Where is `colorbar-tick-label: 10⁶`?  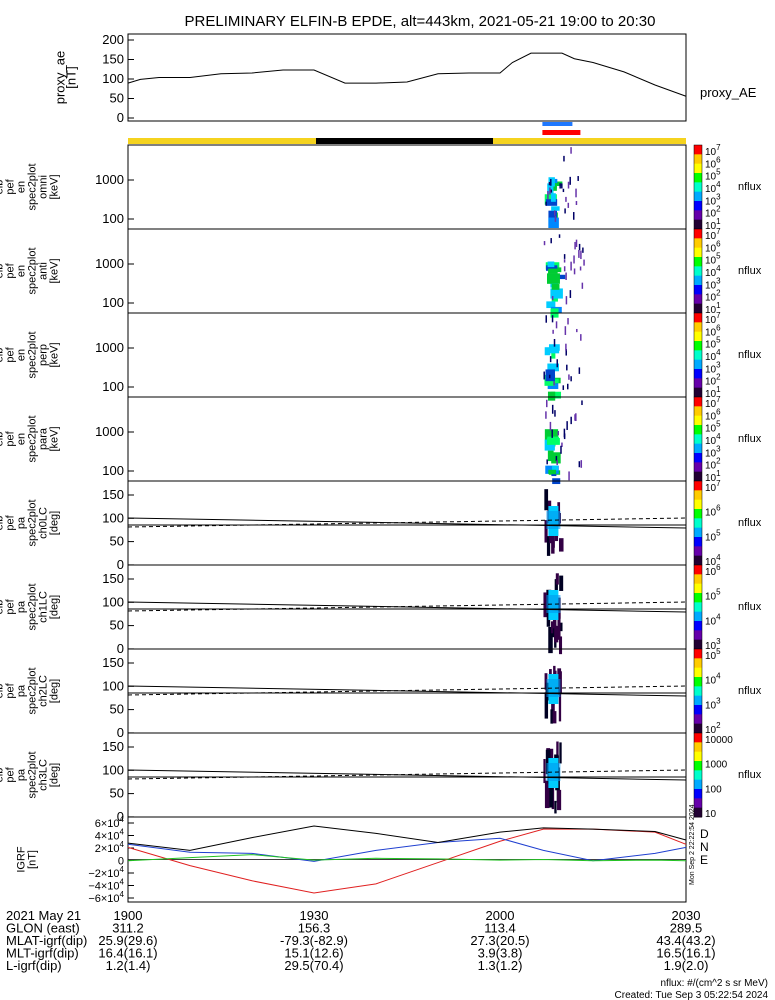 colorbar-tick-label: 10⁶ is located at coordinates (713, 511).